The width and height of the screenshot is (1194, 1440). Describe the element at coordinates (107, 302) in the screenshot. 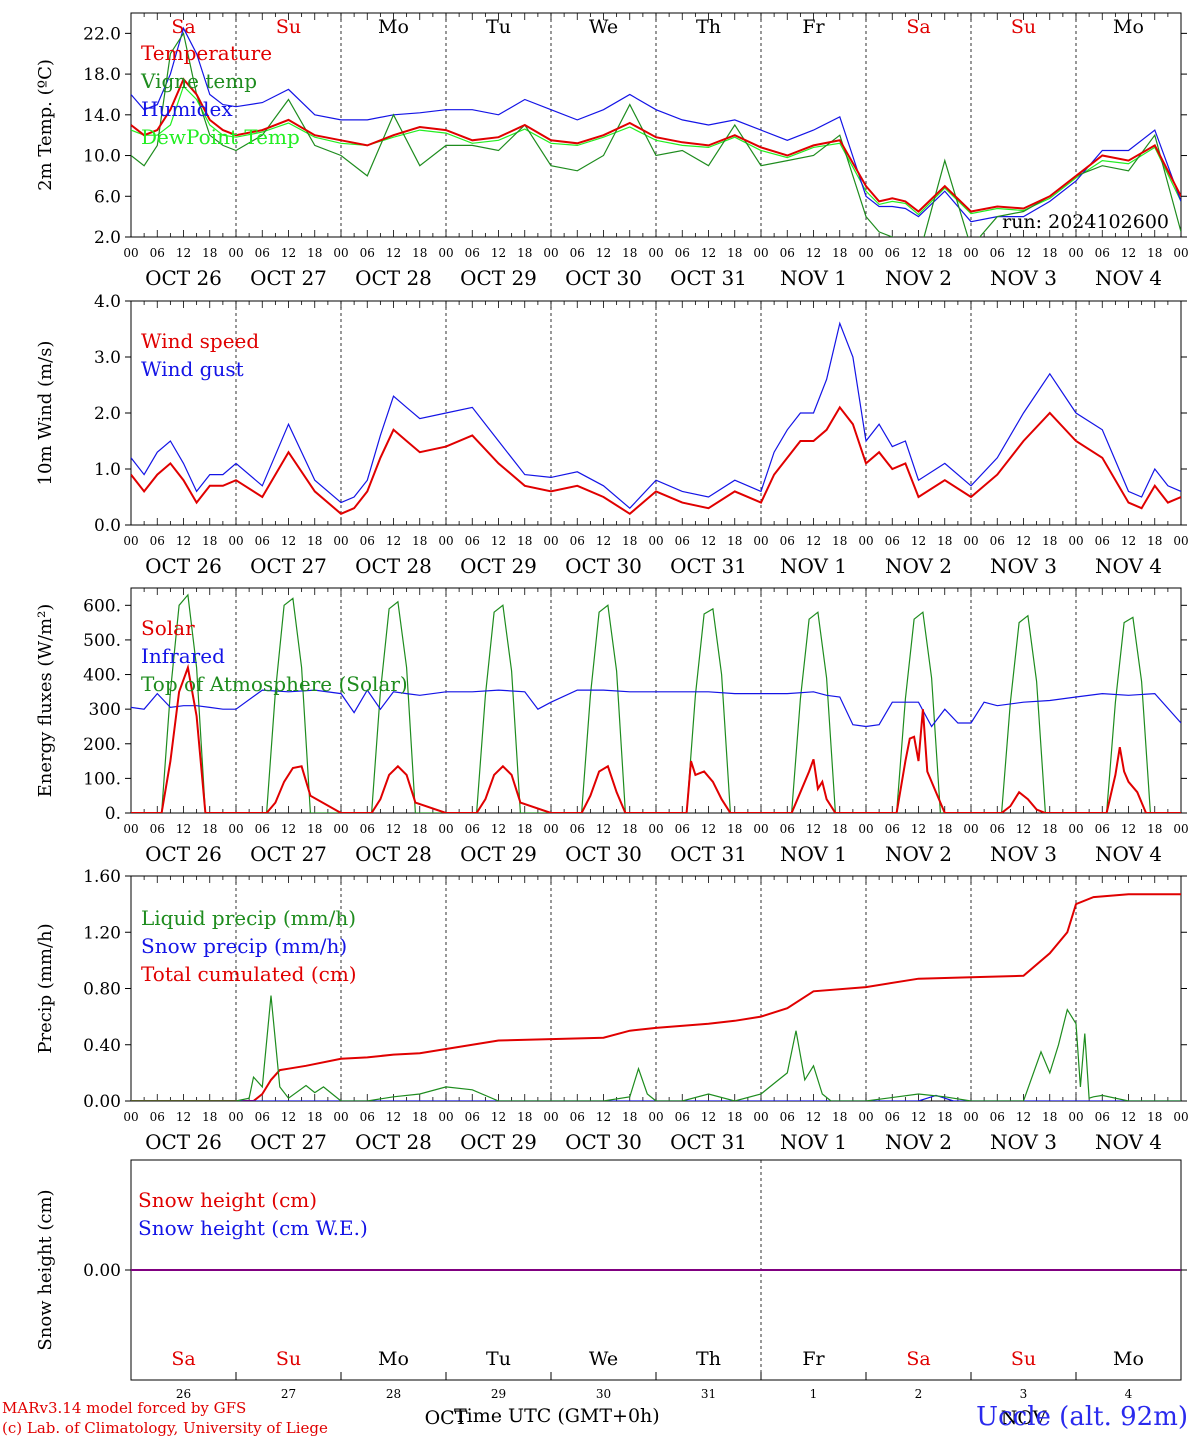

I see `y-tick-label: 4.0` at that location.